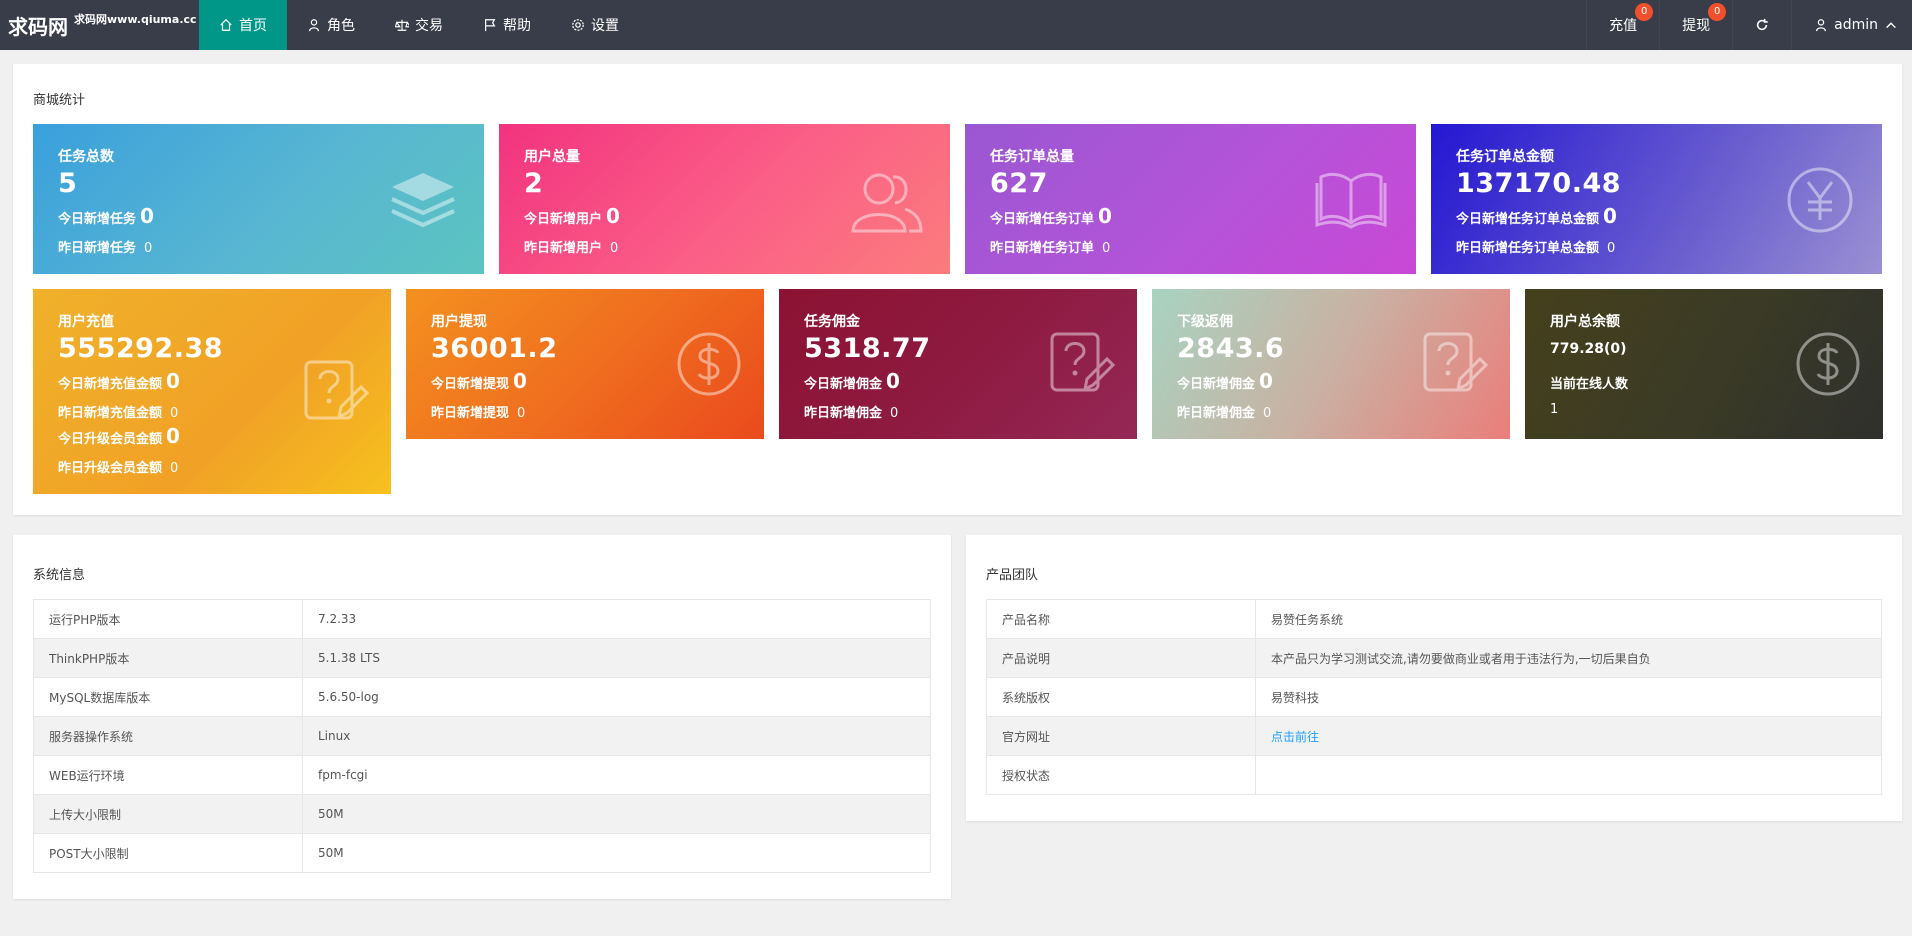  Describe the element at coordinates (1351, 200) in the screenshot. I see `book-icon` at that location.